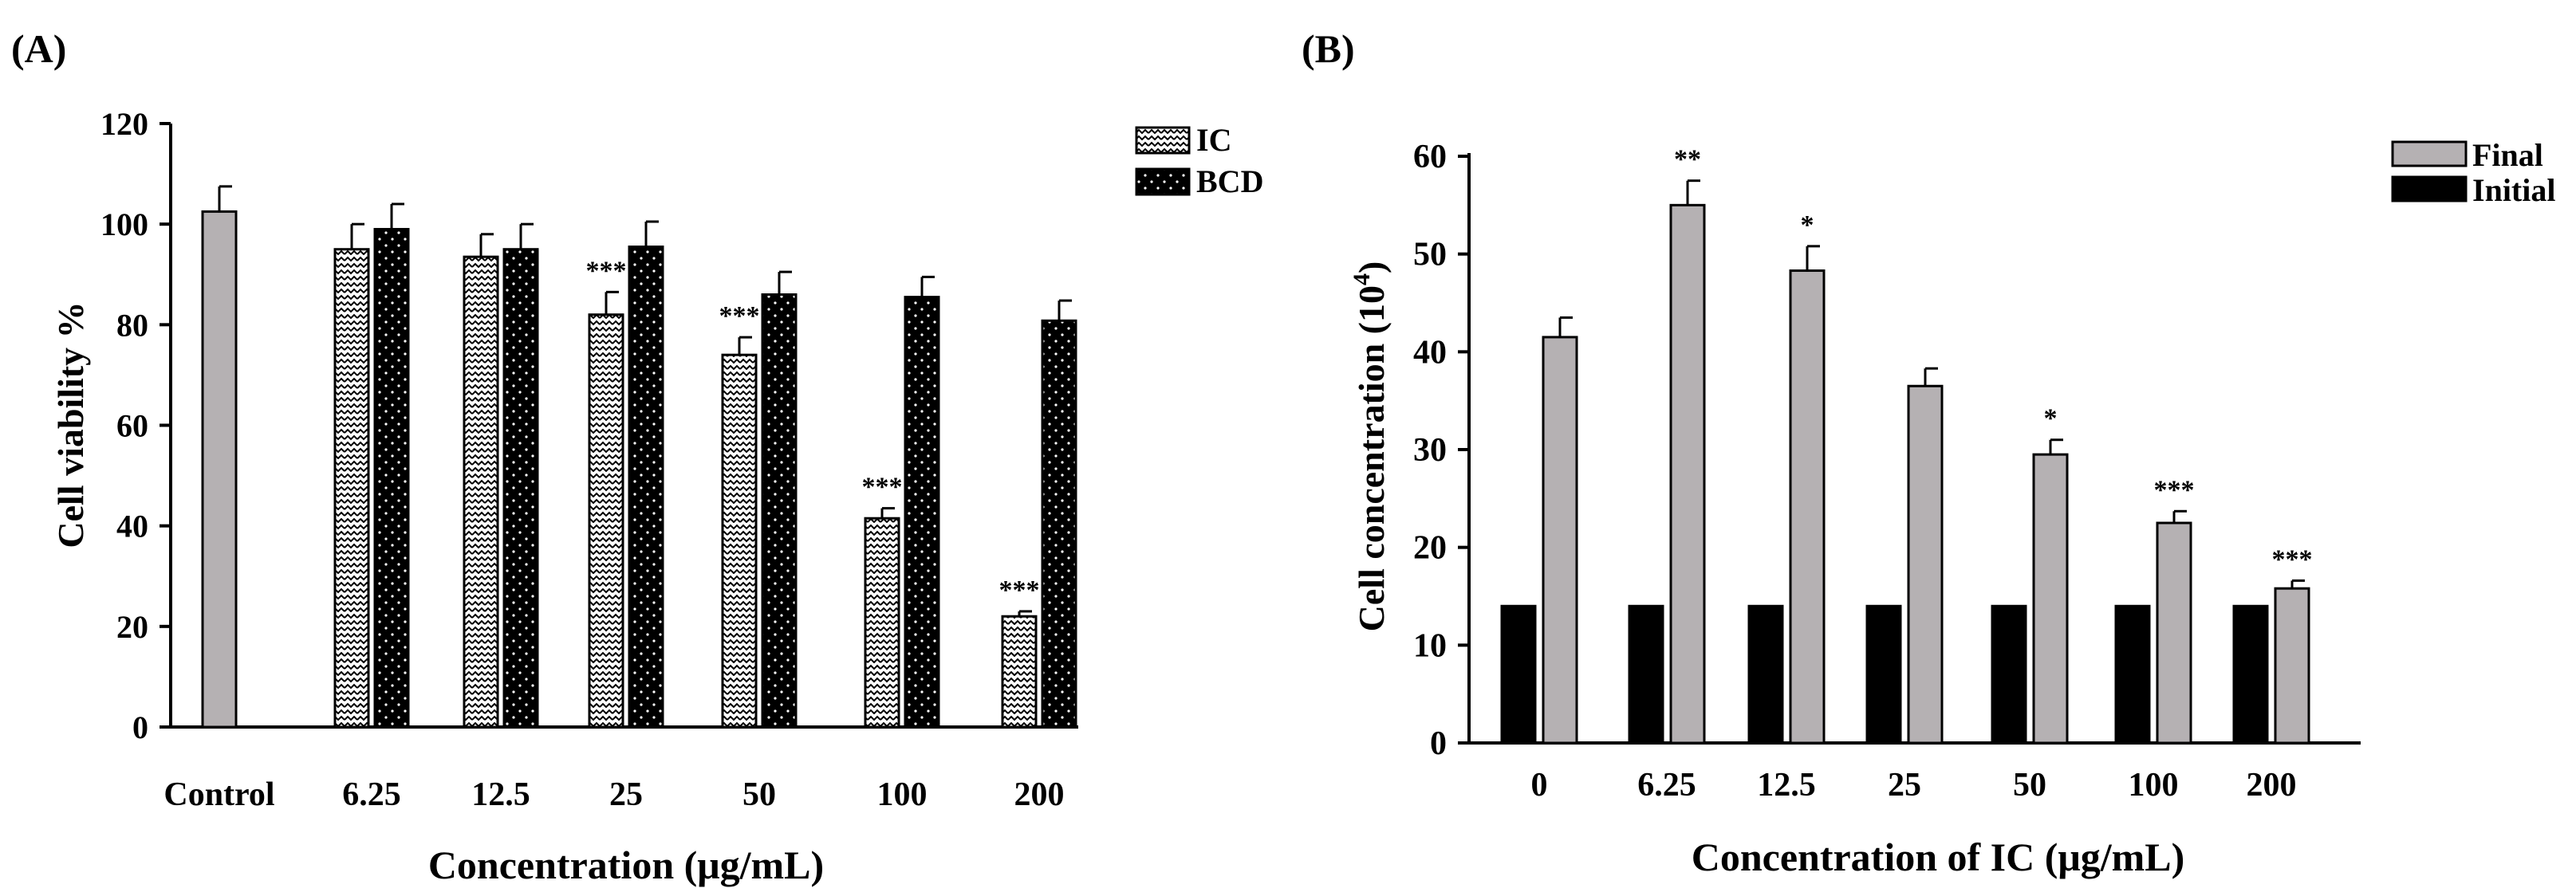  I want to click on panel_b-y-tick-label: 10, so click(1430, 645).